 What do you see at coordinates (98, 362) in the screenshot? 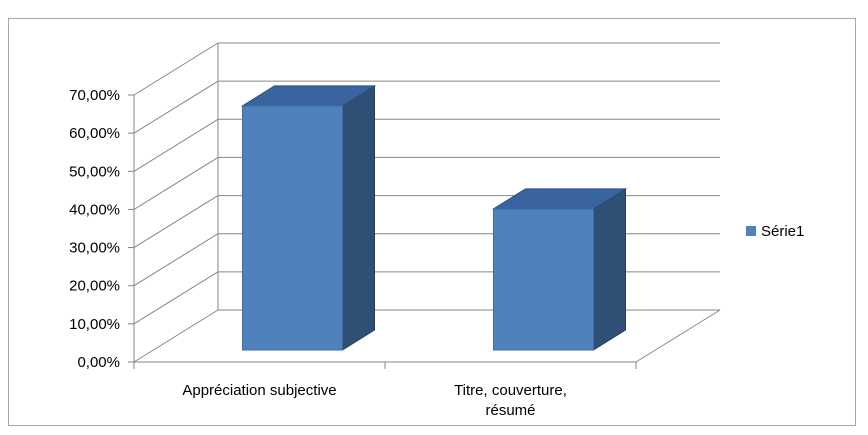
I see `y-tick-label-0: 0,00%` at bounding box center [98, 362].